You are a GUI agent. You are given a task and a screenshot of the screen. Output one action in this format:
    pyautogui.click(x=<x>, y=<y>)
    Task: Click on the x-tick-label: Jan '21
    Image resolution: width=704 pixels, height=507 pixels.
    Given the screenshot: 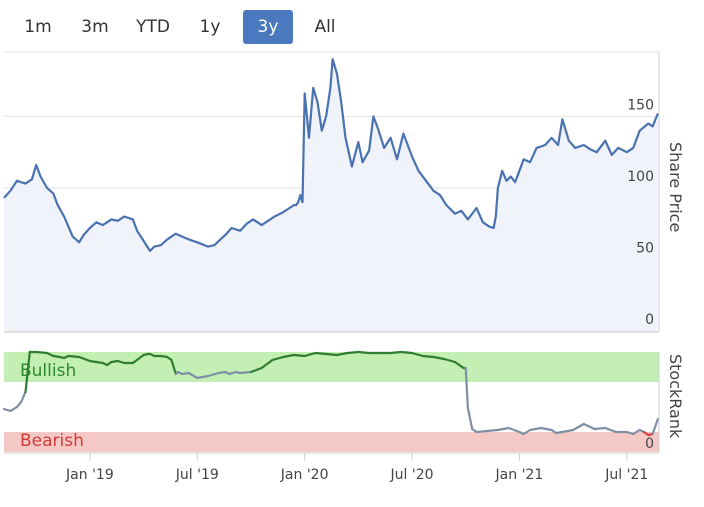 What is the action you would take?
    pyautogui.click(x=519, y=475)
    